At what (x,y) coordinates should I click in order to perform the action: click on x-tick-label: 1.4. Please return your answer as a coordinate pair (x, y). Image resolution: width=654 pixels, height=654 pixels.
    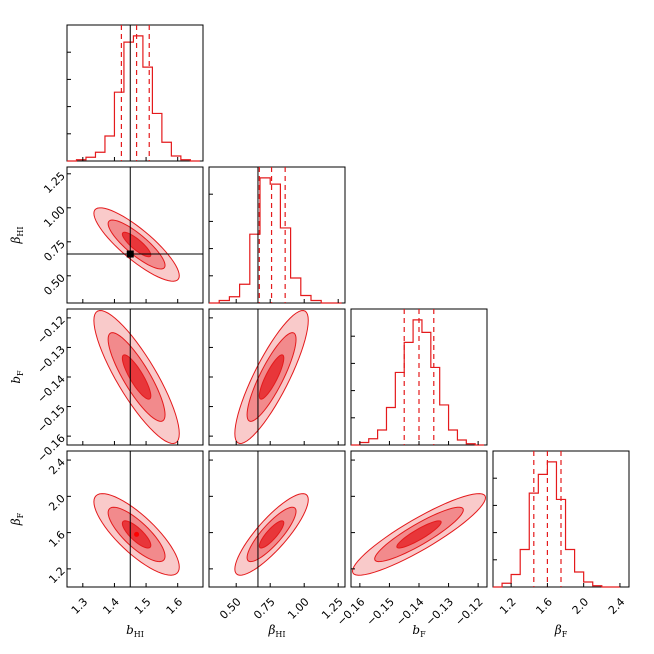
    Looking at the image, I should click on (111, 606).